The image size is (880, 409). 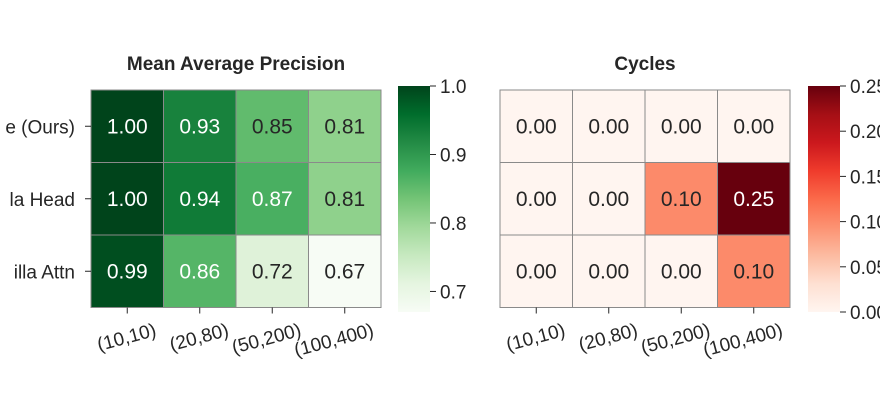 I want to click on cell-value-label: 0.99, so click(x=127, y=271).